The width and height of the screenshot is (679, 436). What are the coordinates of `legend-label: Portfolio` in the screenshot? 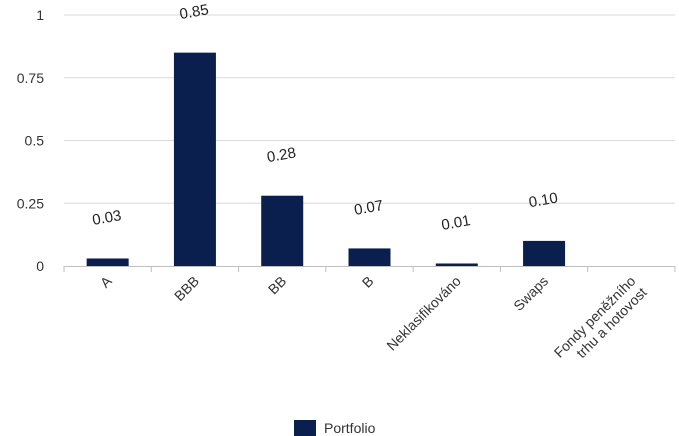 It's located at (350, 428).